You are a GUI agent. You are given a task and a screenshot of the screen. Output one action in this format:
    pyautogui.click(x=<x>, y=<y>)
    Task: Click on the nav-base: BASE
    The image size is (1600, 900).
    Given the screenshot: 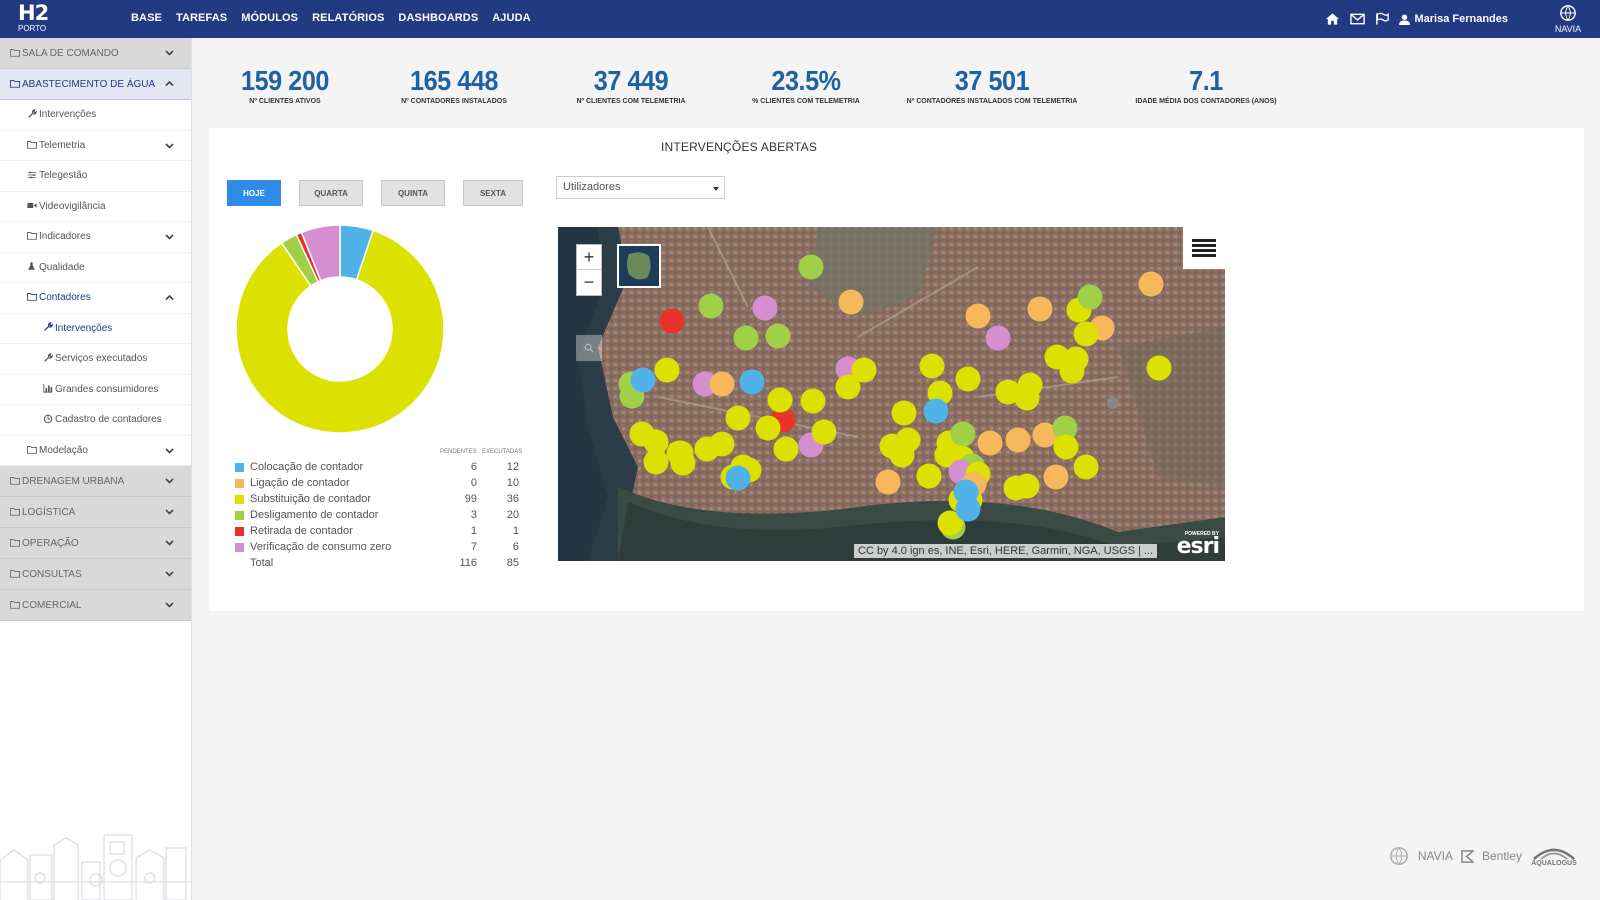 What is the action you would take?
    pyautogui.click(x=146, y=18)
    